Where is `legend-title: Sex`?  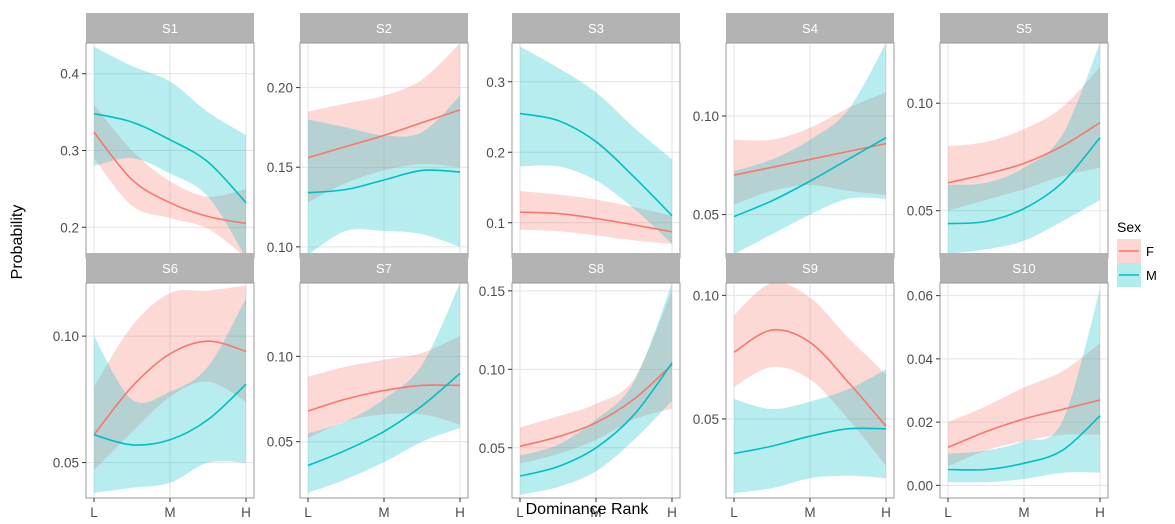 legend-title: Sex is located at coordinates (1129, 227).